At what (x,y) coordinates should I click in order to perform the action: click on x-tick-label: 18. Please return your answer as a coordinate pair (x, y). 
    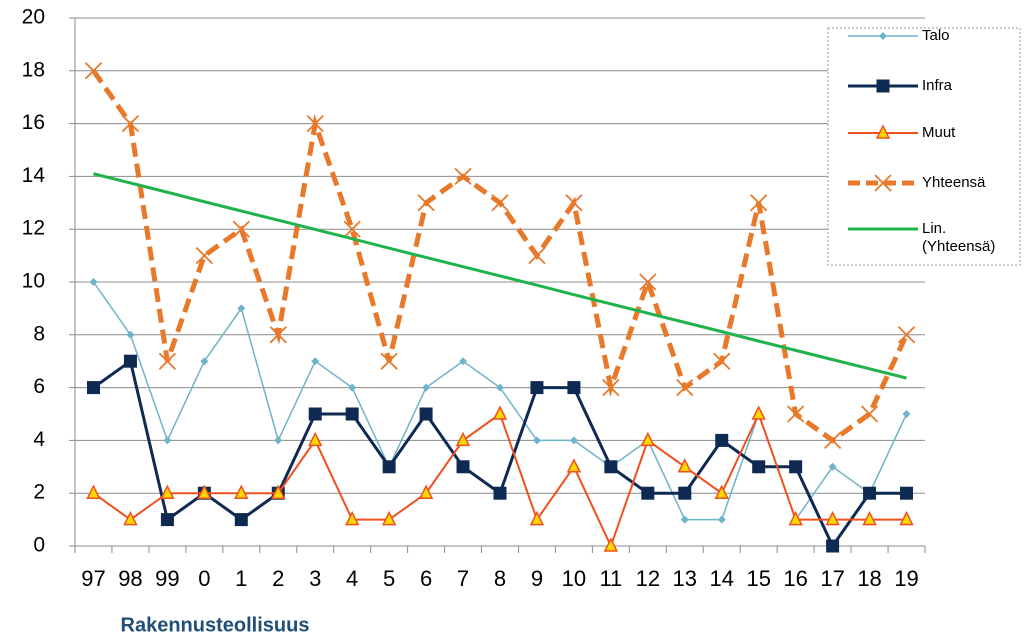
    Looking at the image, I should click on (869, 578).